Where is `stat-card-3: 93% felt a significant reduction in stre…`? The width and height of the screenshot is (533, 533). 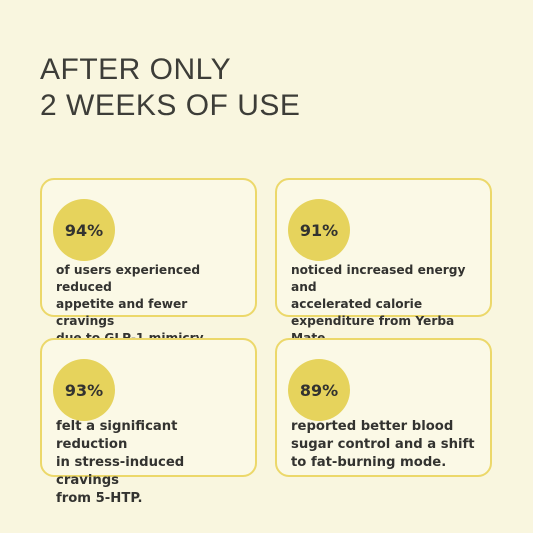 stat-card-3: 93% felt a significant reduction in stre… is located at coordinates (148, 422).